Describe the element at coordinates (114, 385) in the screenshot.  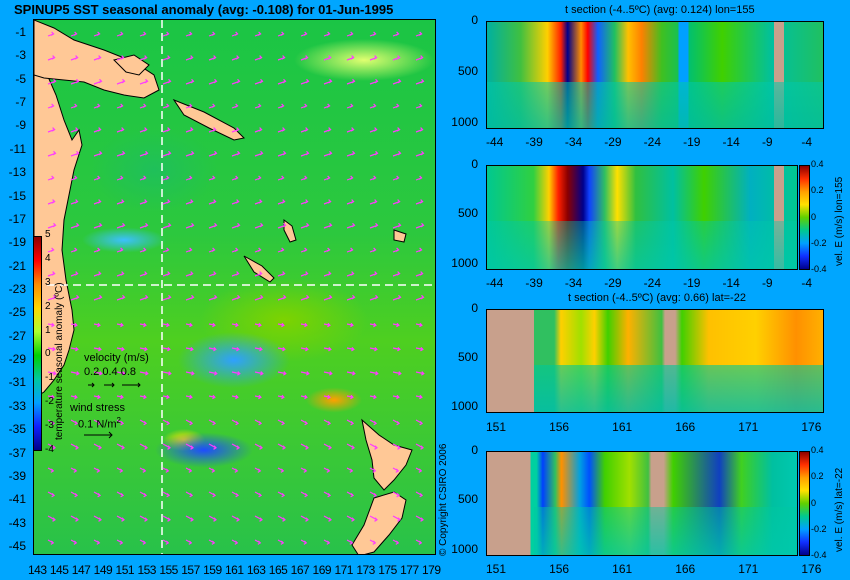
I see `velocity-scale-arrows` at that location.